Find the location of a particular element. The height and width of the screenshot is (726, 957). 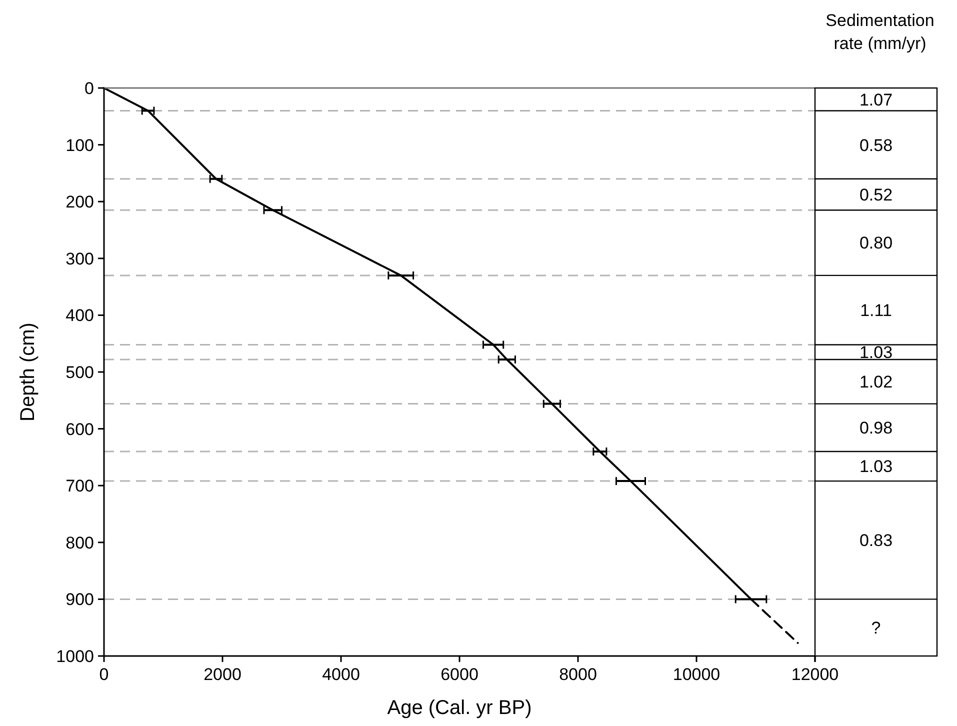

text: 0.80 is located at coordinates (876, 243).